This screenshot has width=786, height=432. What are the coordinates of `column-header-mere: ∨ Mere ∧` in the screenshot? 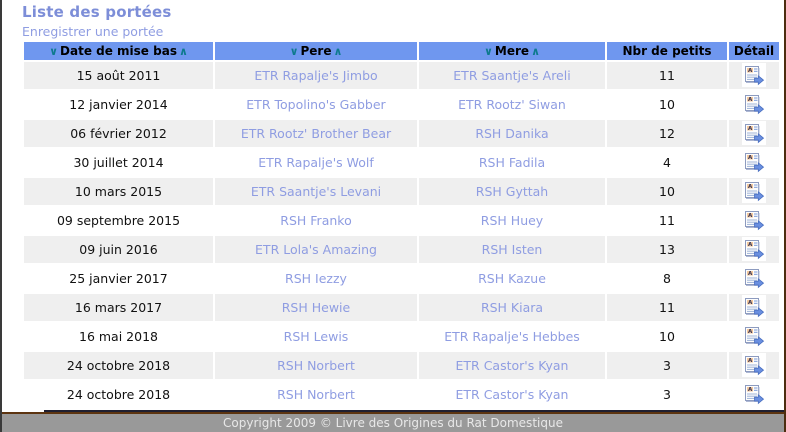 It's located at (512, 51).